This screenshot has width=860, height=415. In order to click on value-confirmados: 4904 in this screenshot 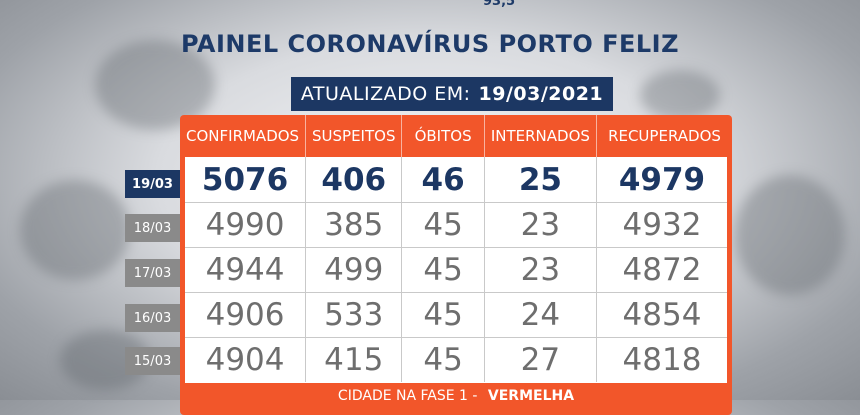, I will do `click(246, 359)`.